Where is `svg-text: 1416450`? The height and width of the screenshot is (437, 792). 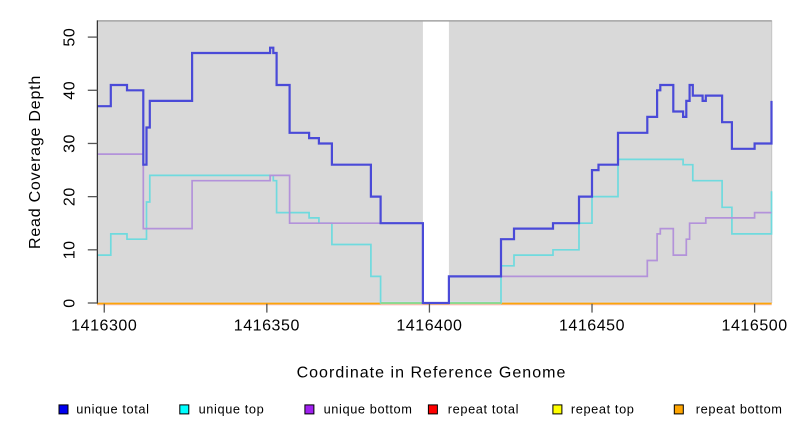
svg-text: 1416450 is located at coordinates (592, 326).